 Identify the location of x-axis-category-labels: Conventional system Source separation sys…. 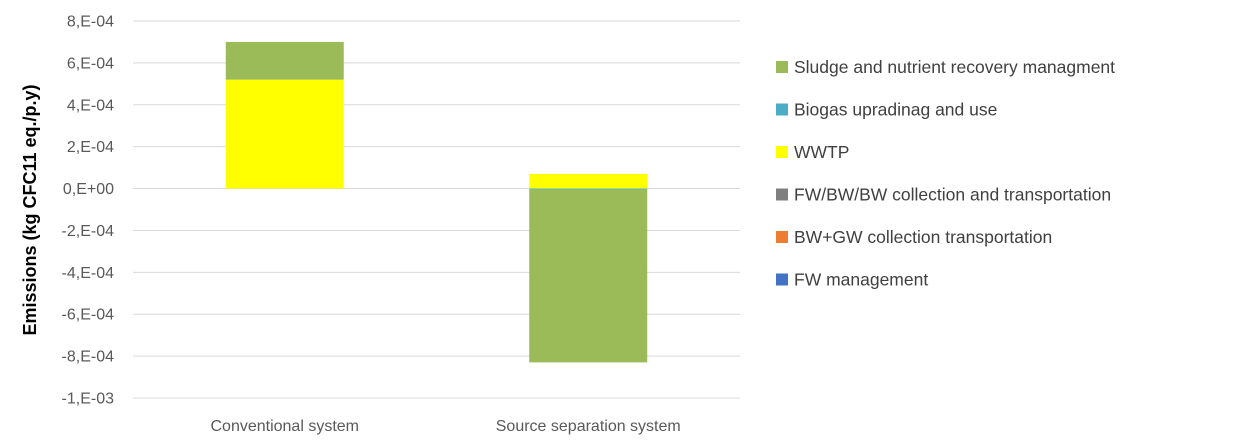
(445, 426).